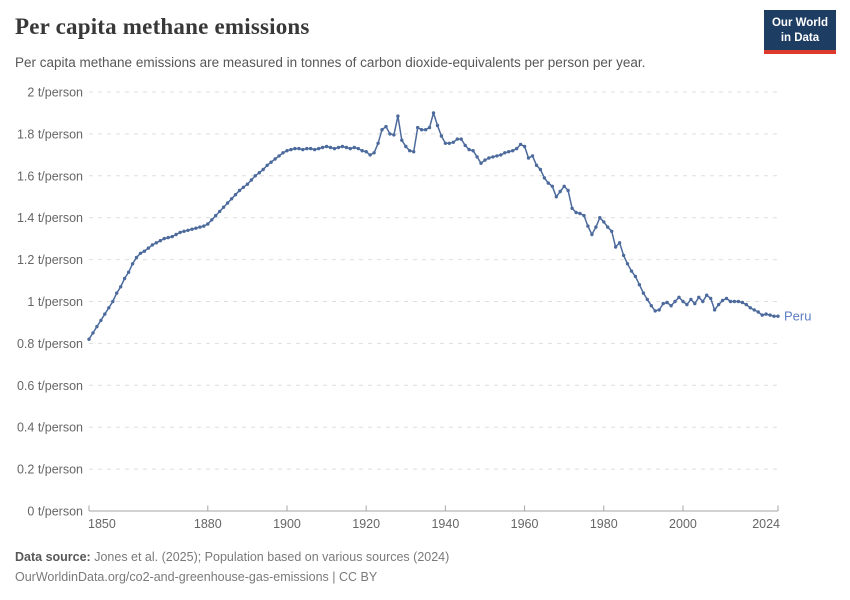 The height and width of the screenshot is (600, 850). What do you see at coordinates (287, 524) in the screenshot?
I see `x-tick-label: 1900` at bounding box center [287, 524].